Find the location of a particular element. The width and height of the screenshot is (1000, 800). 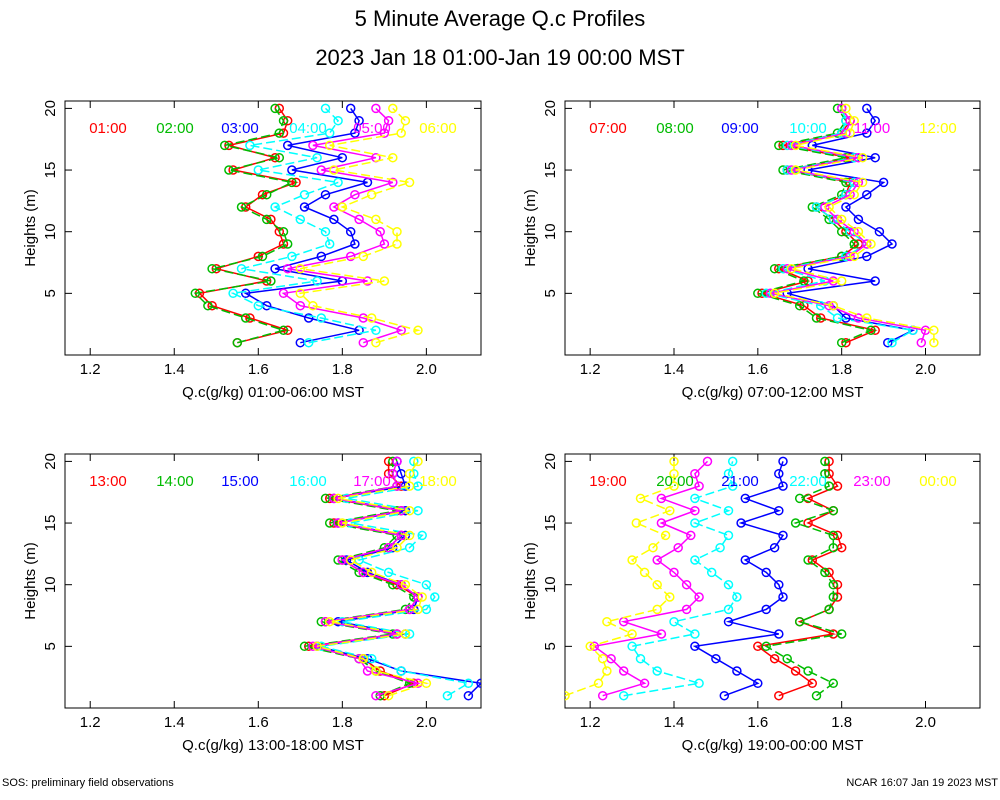

legend-entry: 11:00 is located at coordinates (872, 128).